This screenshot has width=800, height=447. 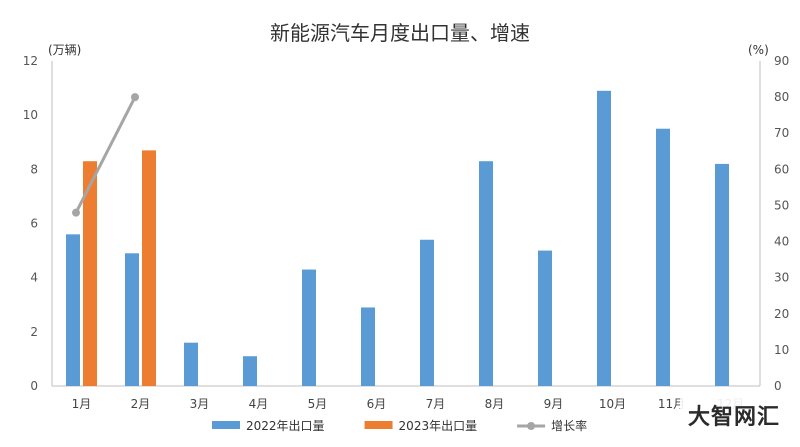 I want to click on bar-2022年出口量-8月, so click(x=486, y=273).